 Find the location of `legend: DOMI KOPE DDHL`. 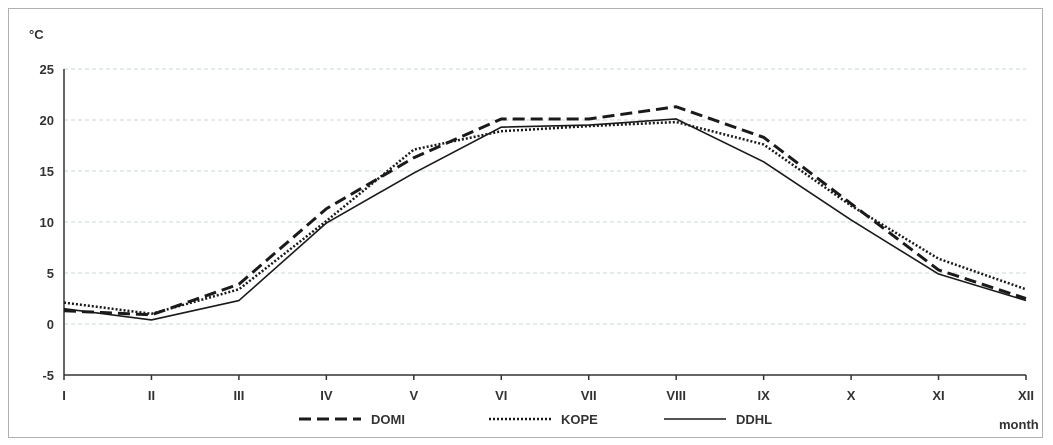

legend: DOMI KOPE DDHL is located at coordinates (535, 419).